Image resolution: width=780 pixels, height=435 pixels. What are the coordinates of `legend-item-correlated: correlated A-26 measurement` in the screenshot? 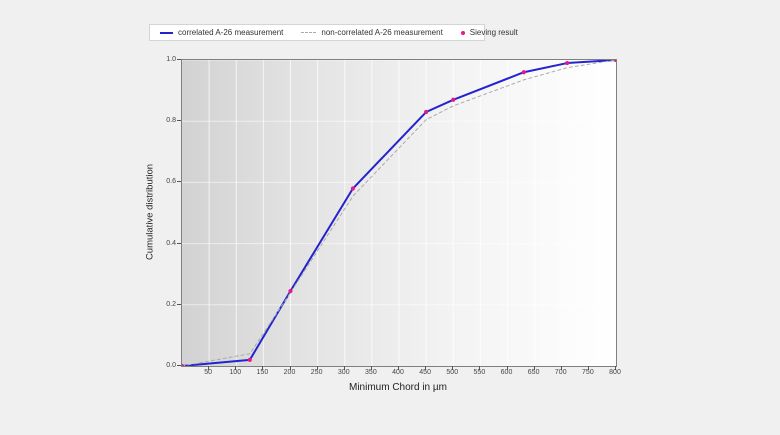 It's located at (222, 32).